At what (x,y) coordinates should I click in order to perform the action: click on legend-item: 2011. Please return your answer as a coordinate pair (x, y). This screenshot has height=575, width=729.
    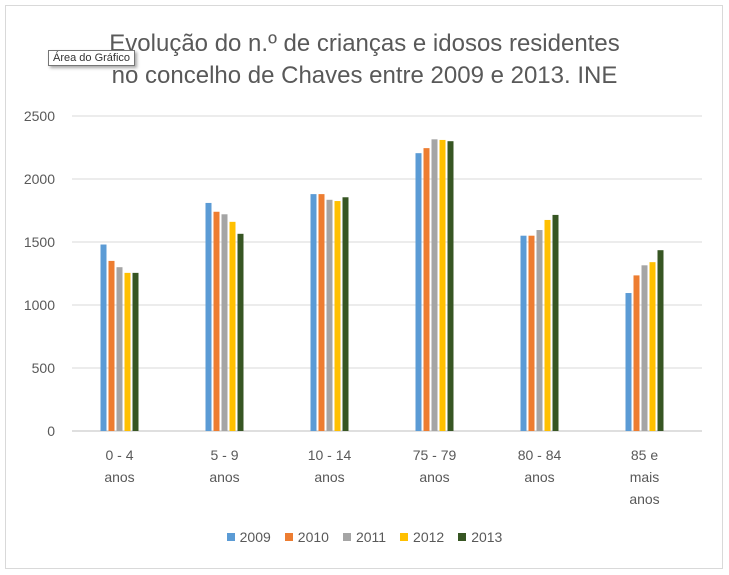
    Looking at the image, I should click on (364, 537).